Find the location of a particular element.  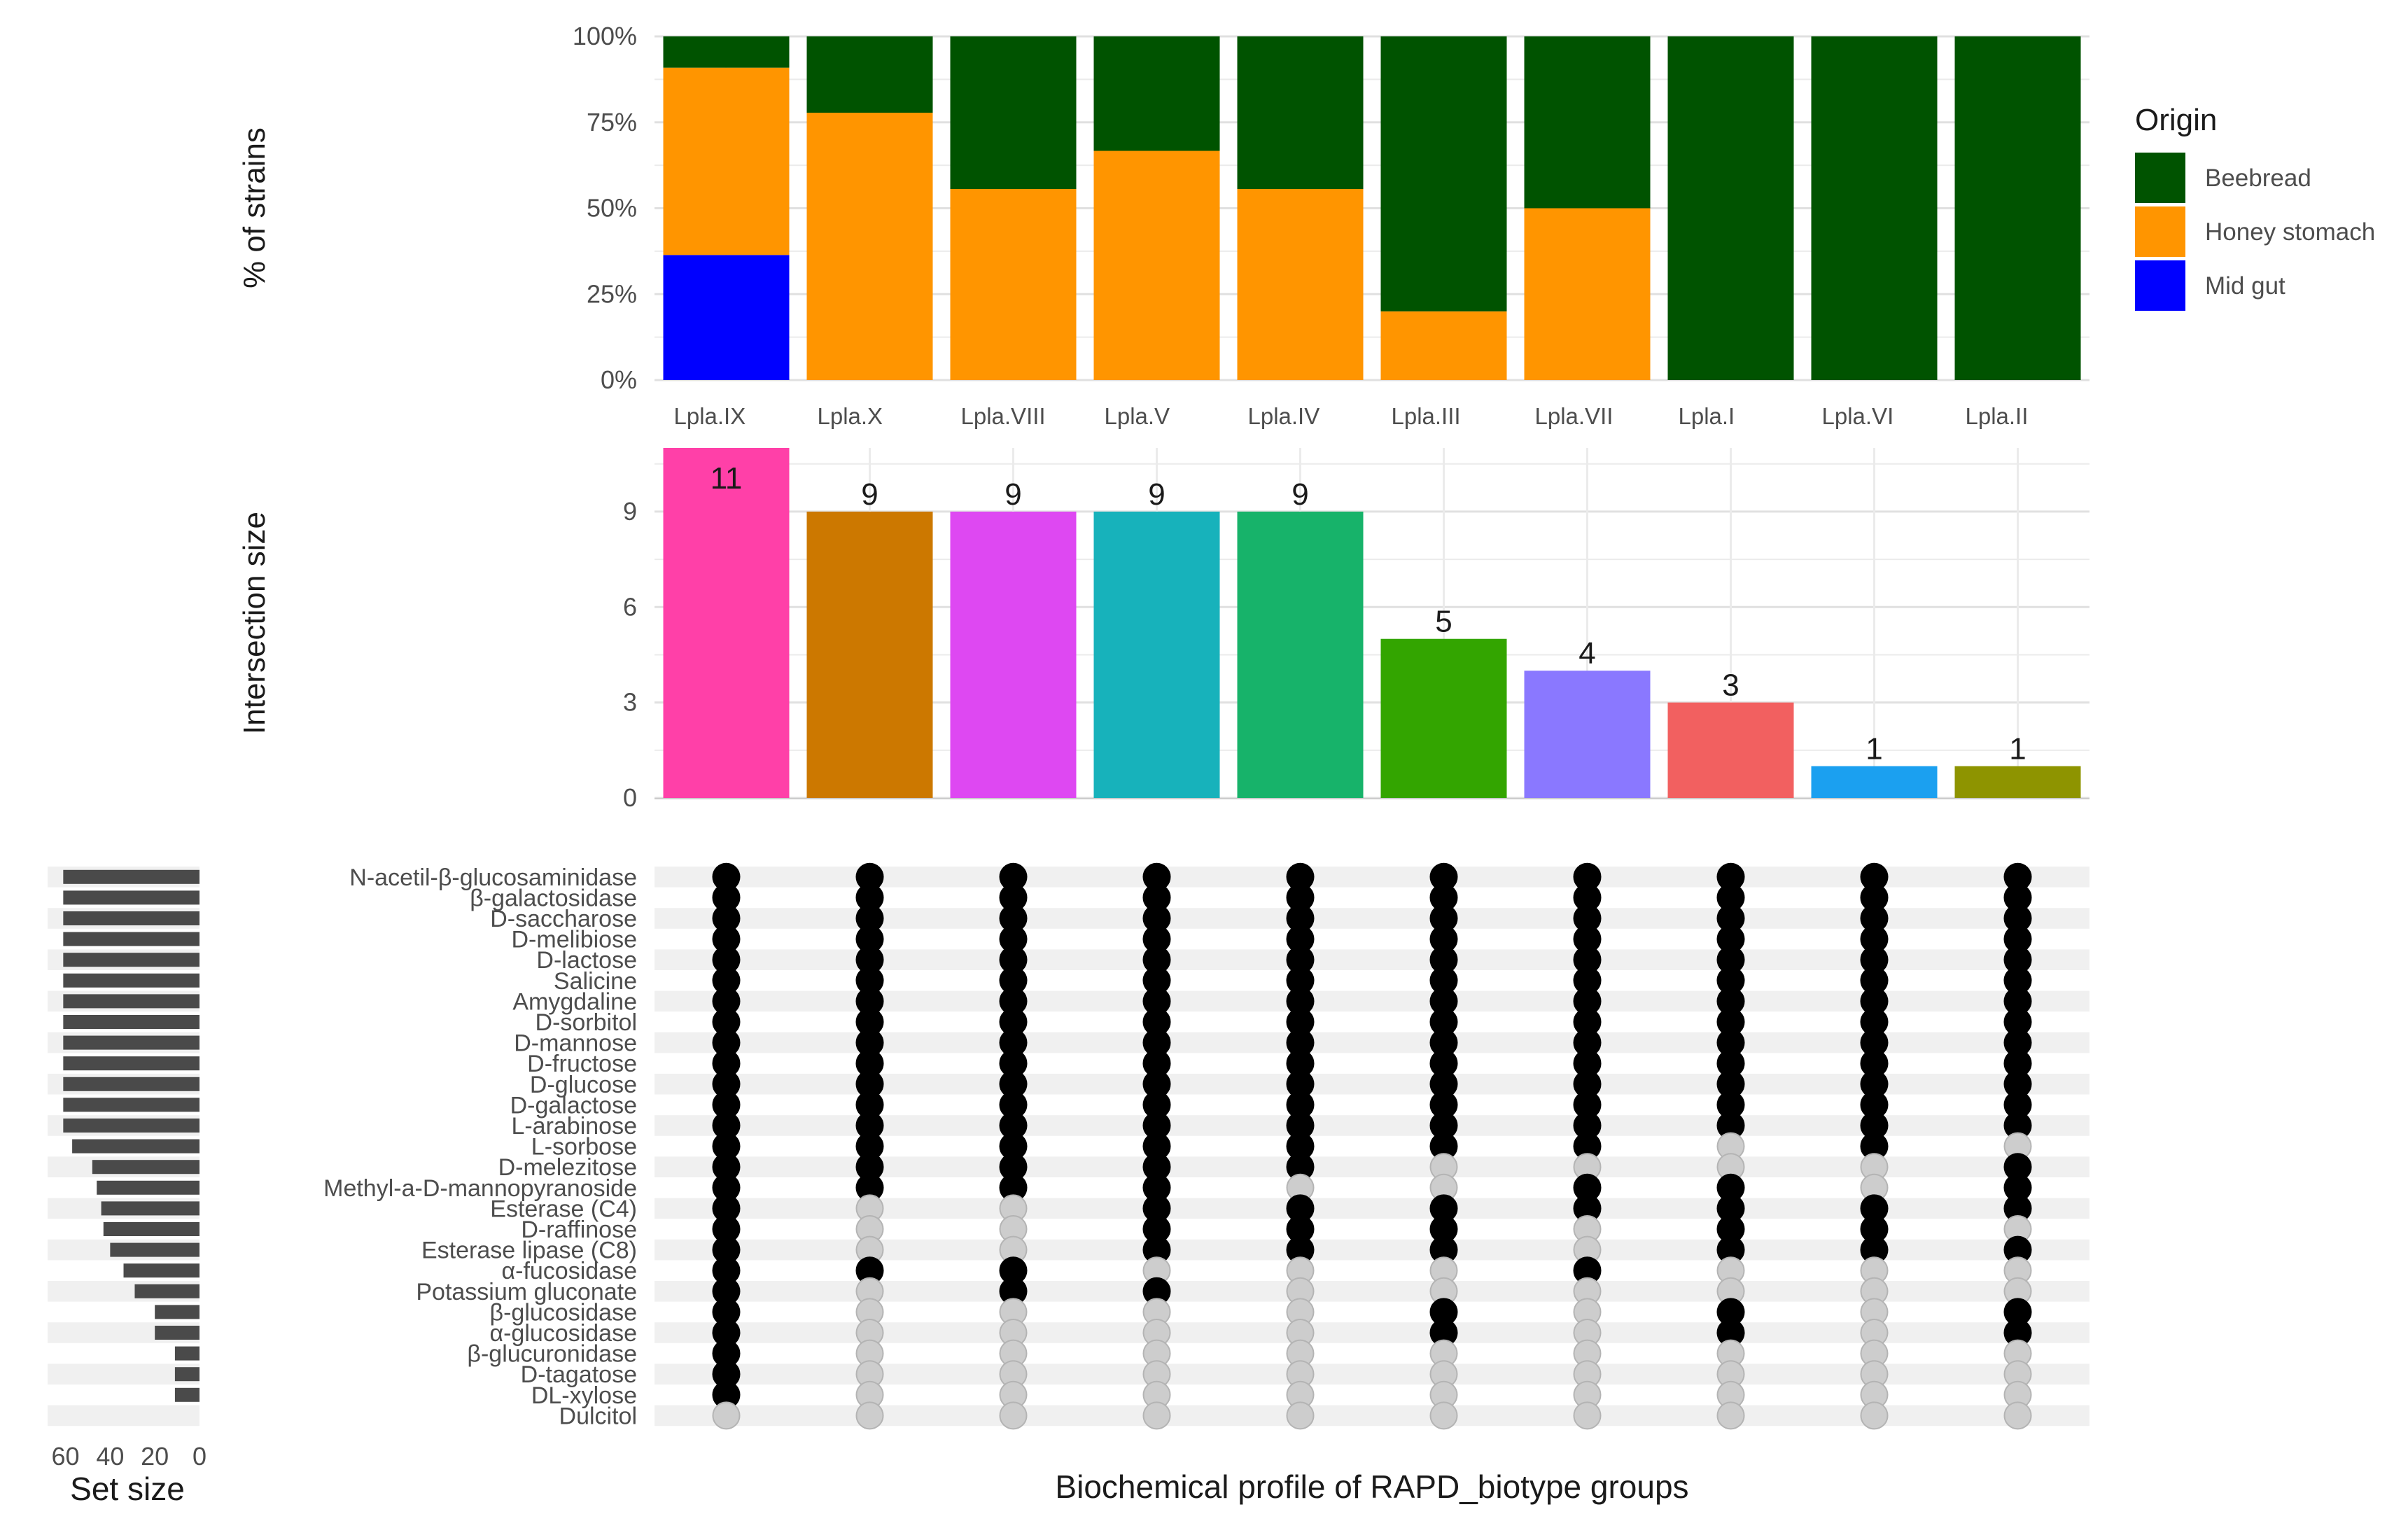

set-label: Esterase lipase (C8) is located at coordinates (529, 1251).